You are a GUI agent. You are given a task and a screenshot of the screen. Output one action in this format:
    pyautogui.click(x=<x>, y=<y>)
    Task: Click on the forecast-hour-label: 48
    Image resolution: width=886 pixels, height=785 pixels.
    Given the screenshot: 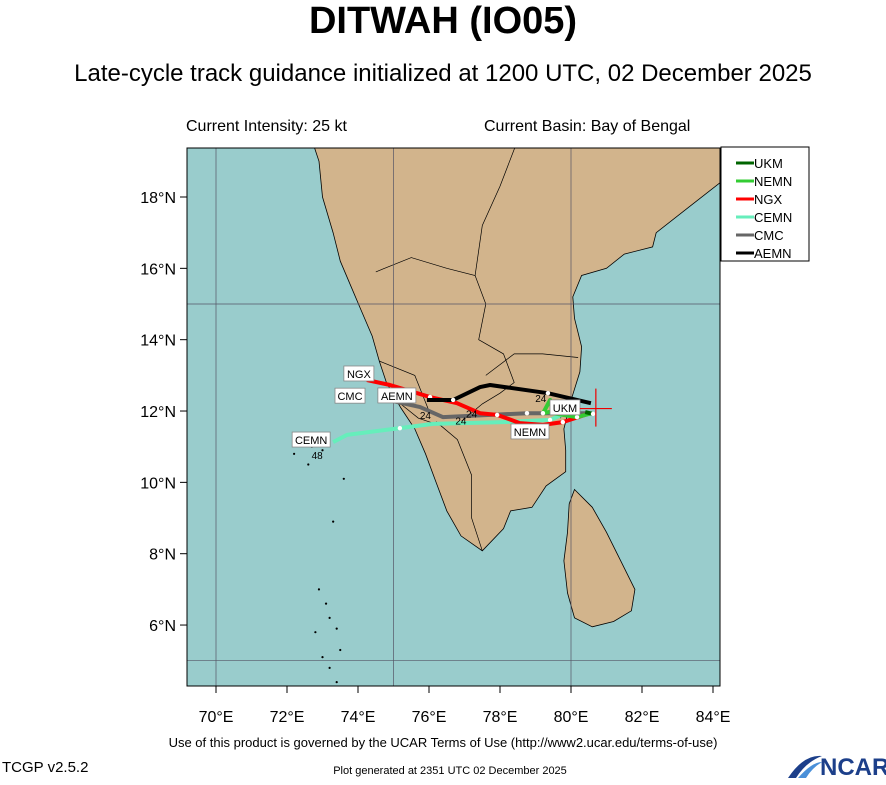 What is the action you would take?
    pyautogui.click(x=318, y=456)
    